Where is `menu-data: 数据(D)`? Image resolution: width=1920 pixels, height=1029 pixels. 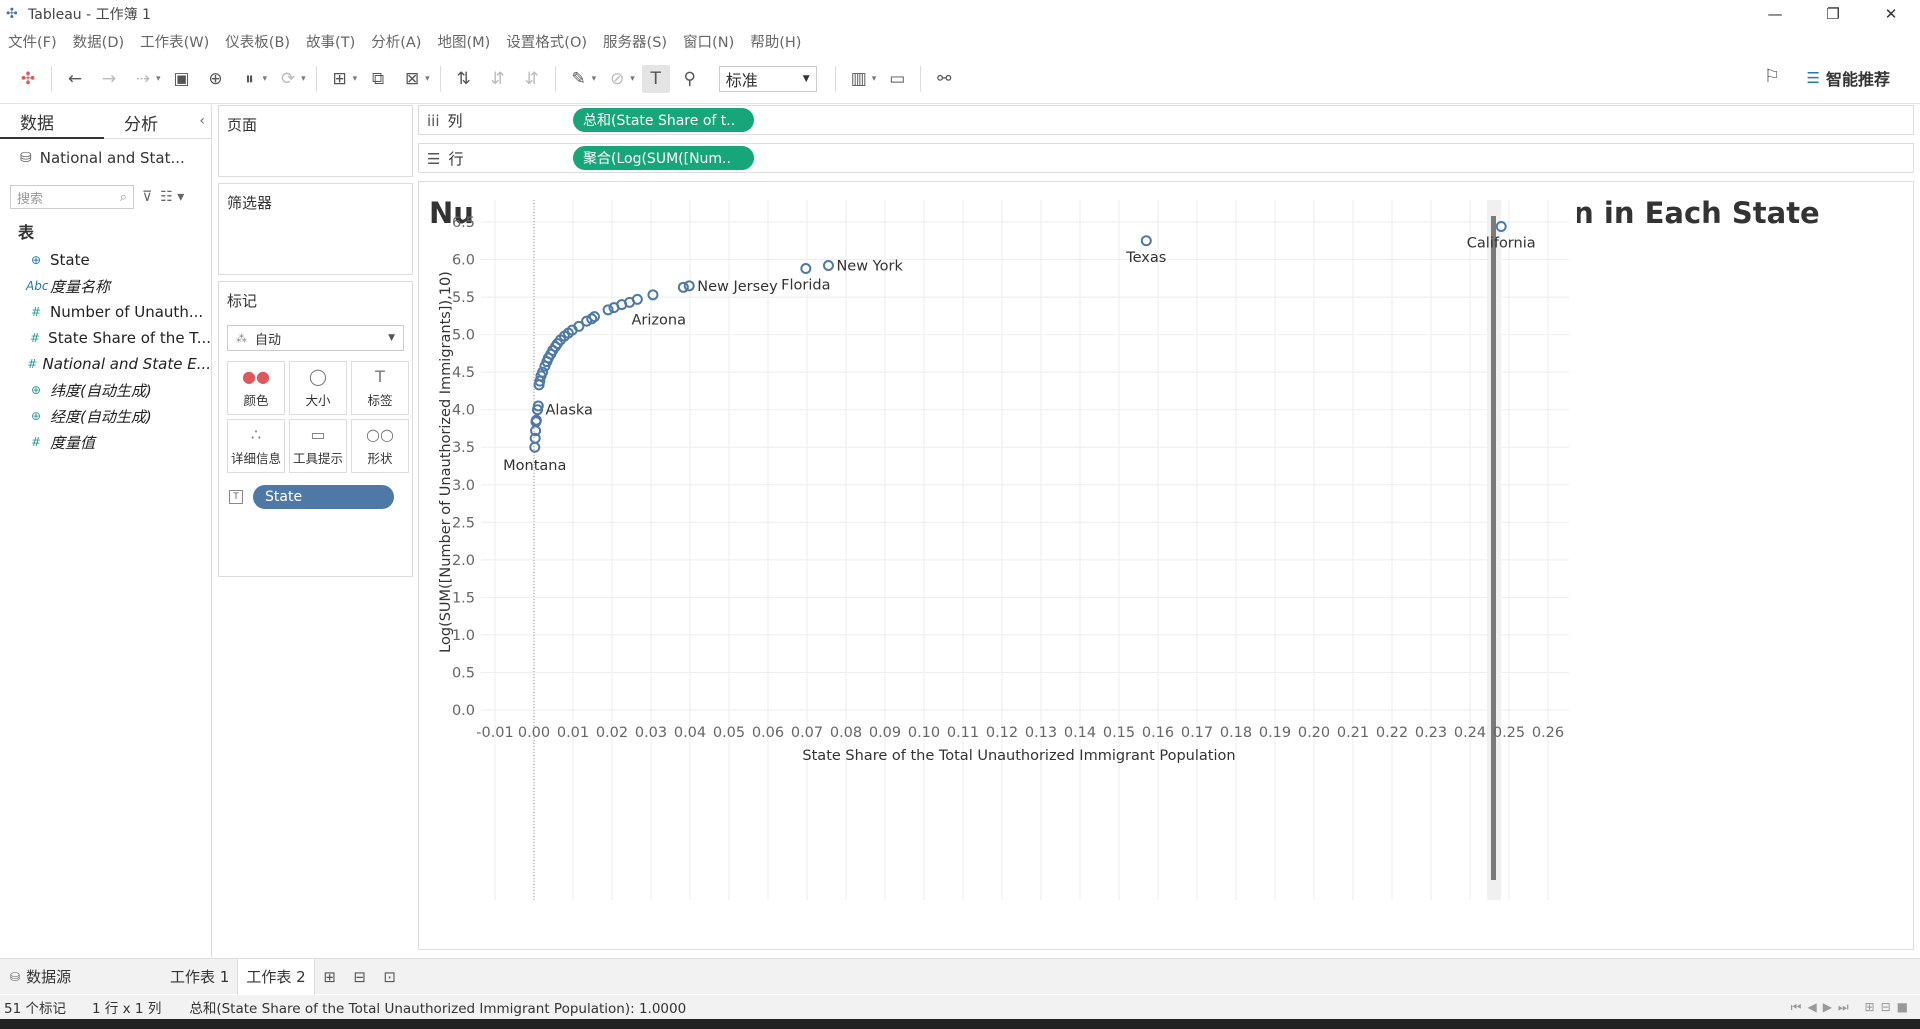
menu-data: 数据(D) is located at coordinates (98, 42).